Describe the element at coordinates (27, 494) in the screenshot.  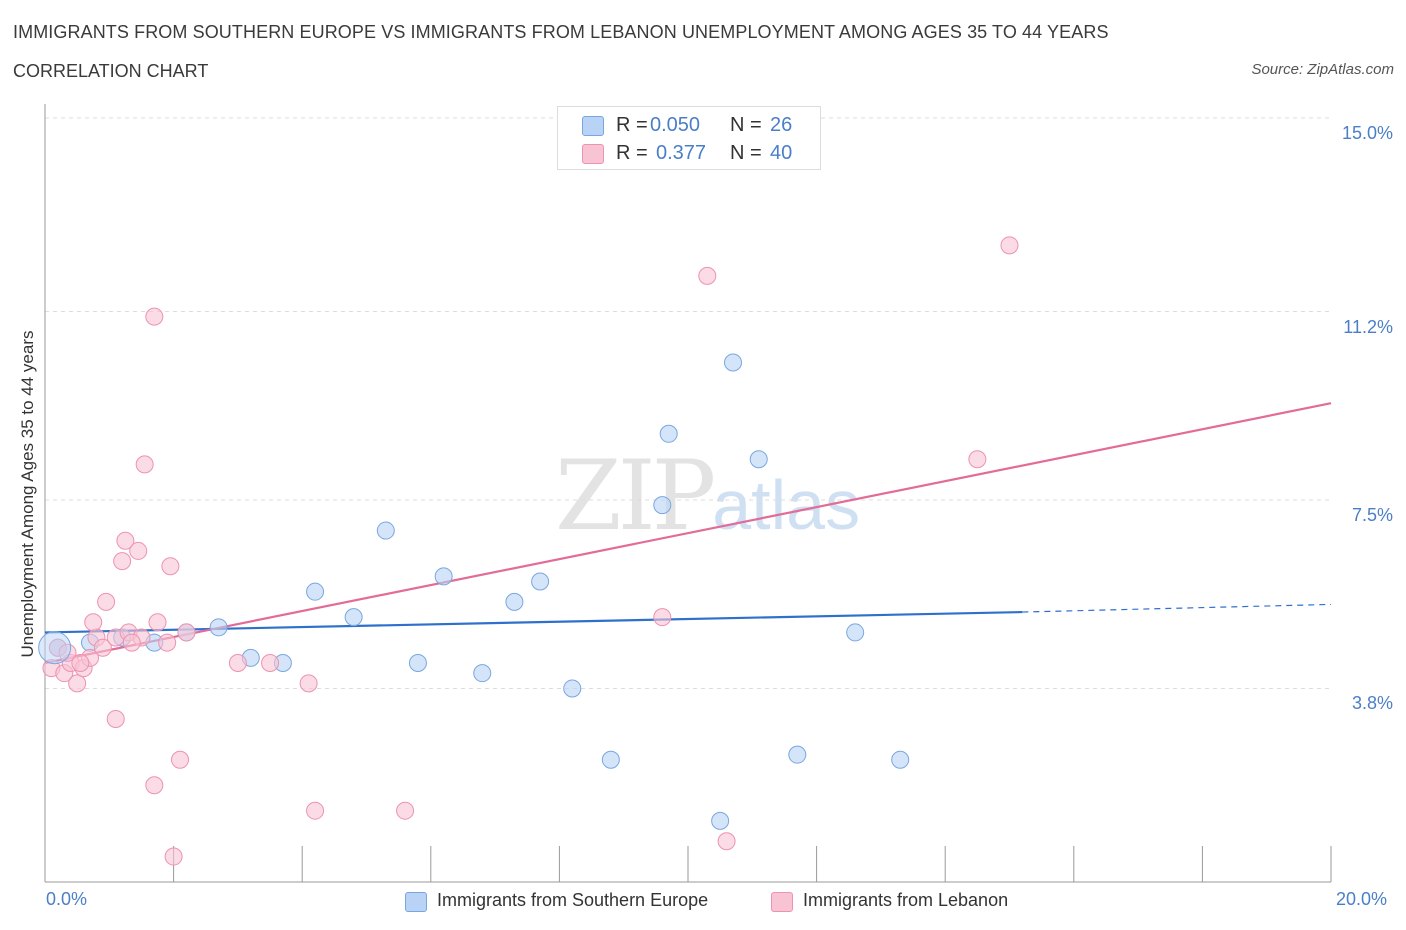
I see `y-axis-label: Unemployment Among Ages 35 to 44 years` at that location.